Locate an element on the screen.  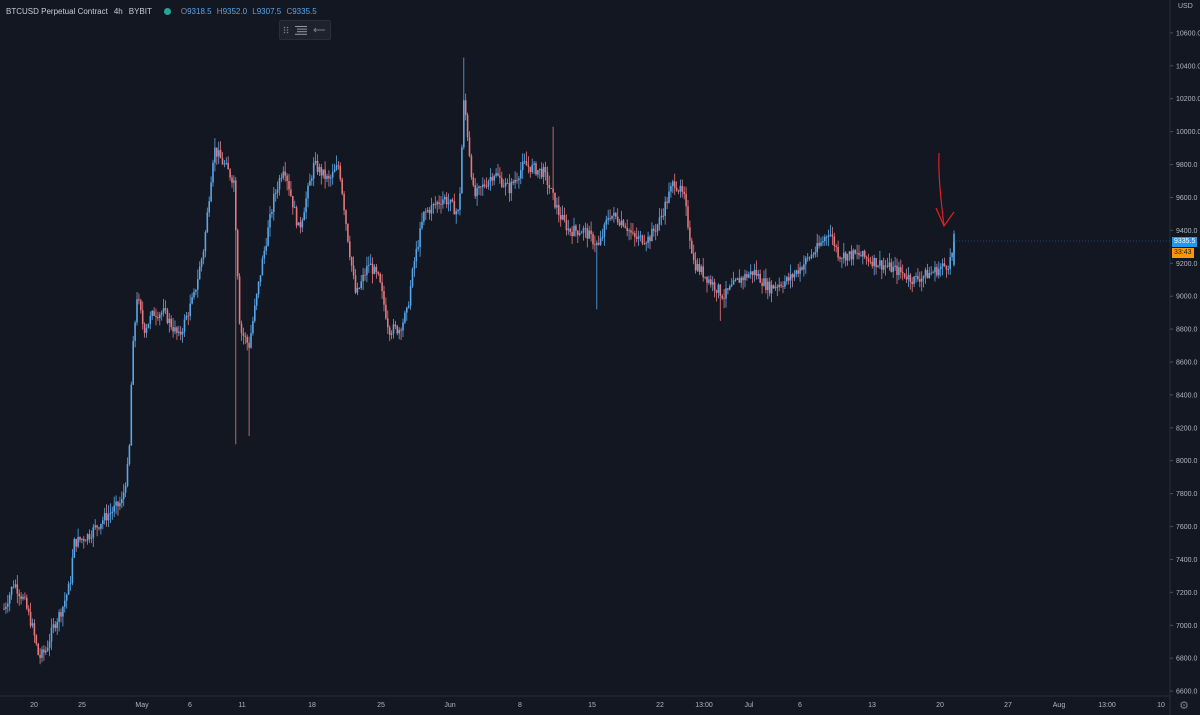
x-tick-label: May is located at coordinates (142, 705).